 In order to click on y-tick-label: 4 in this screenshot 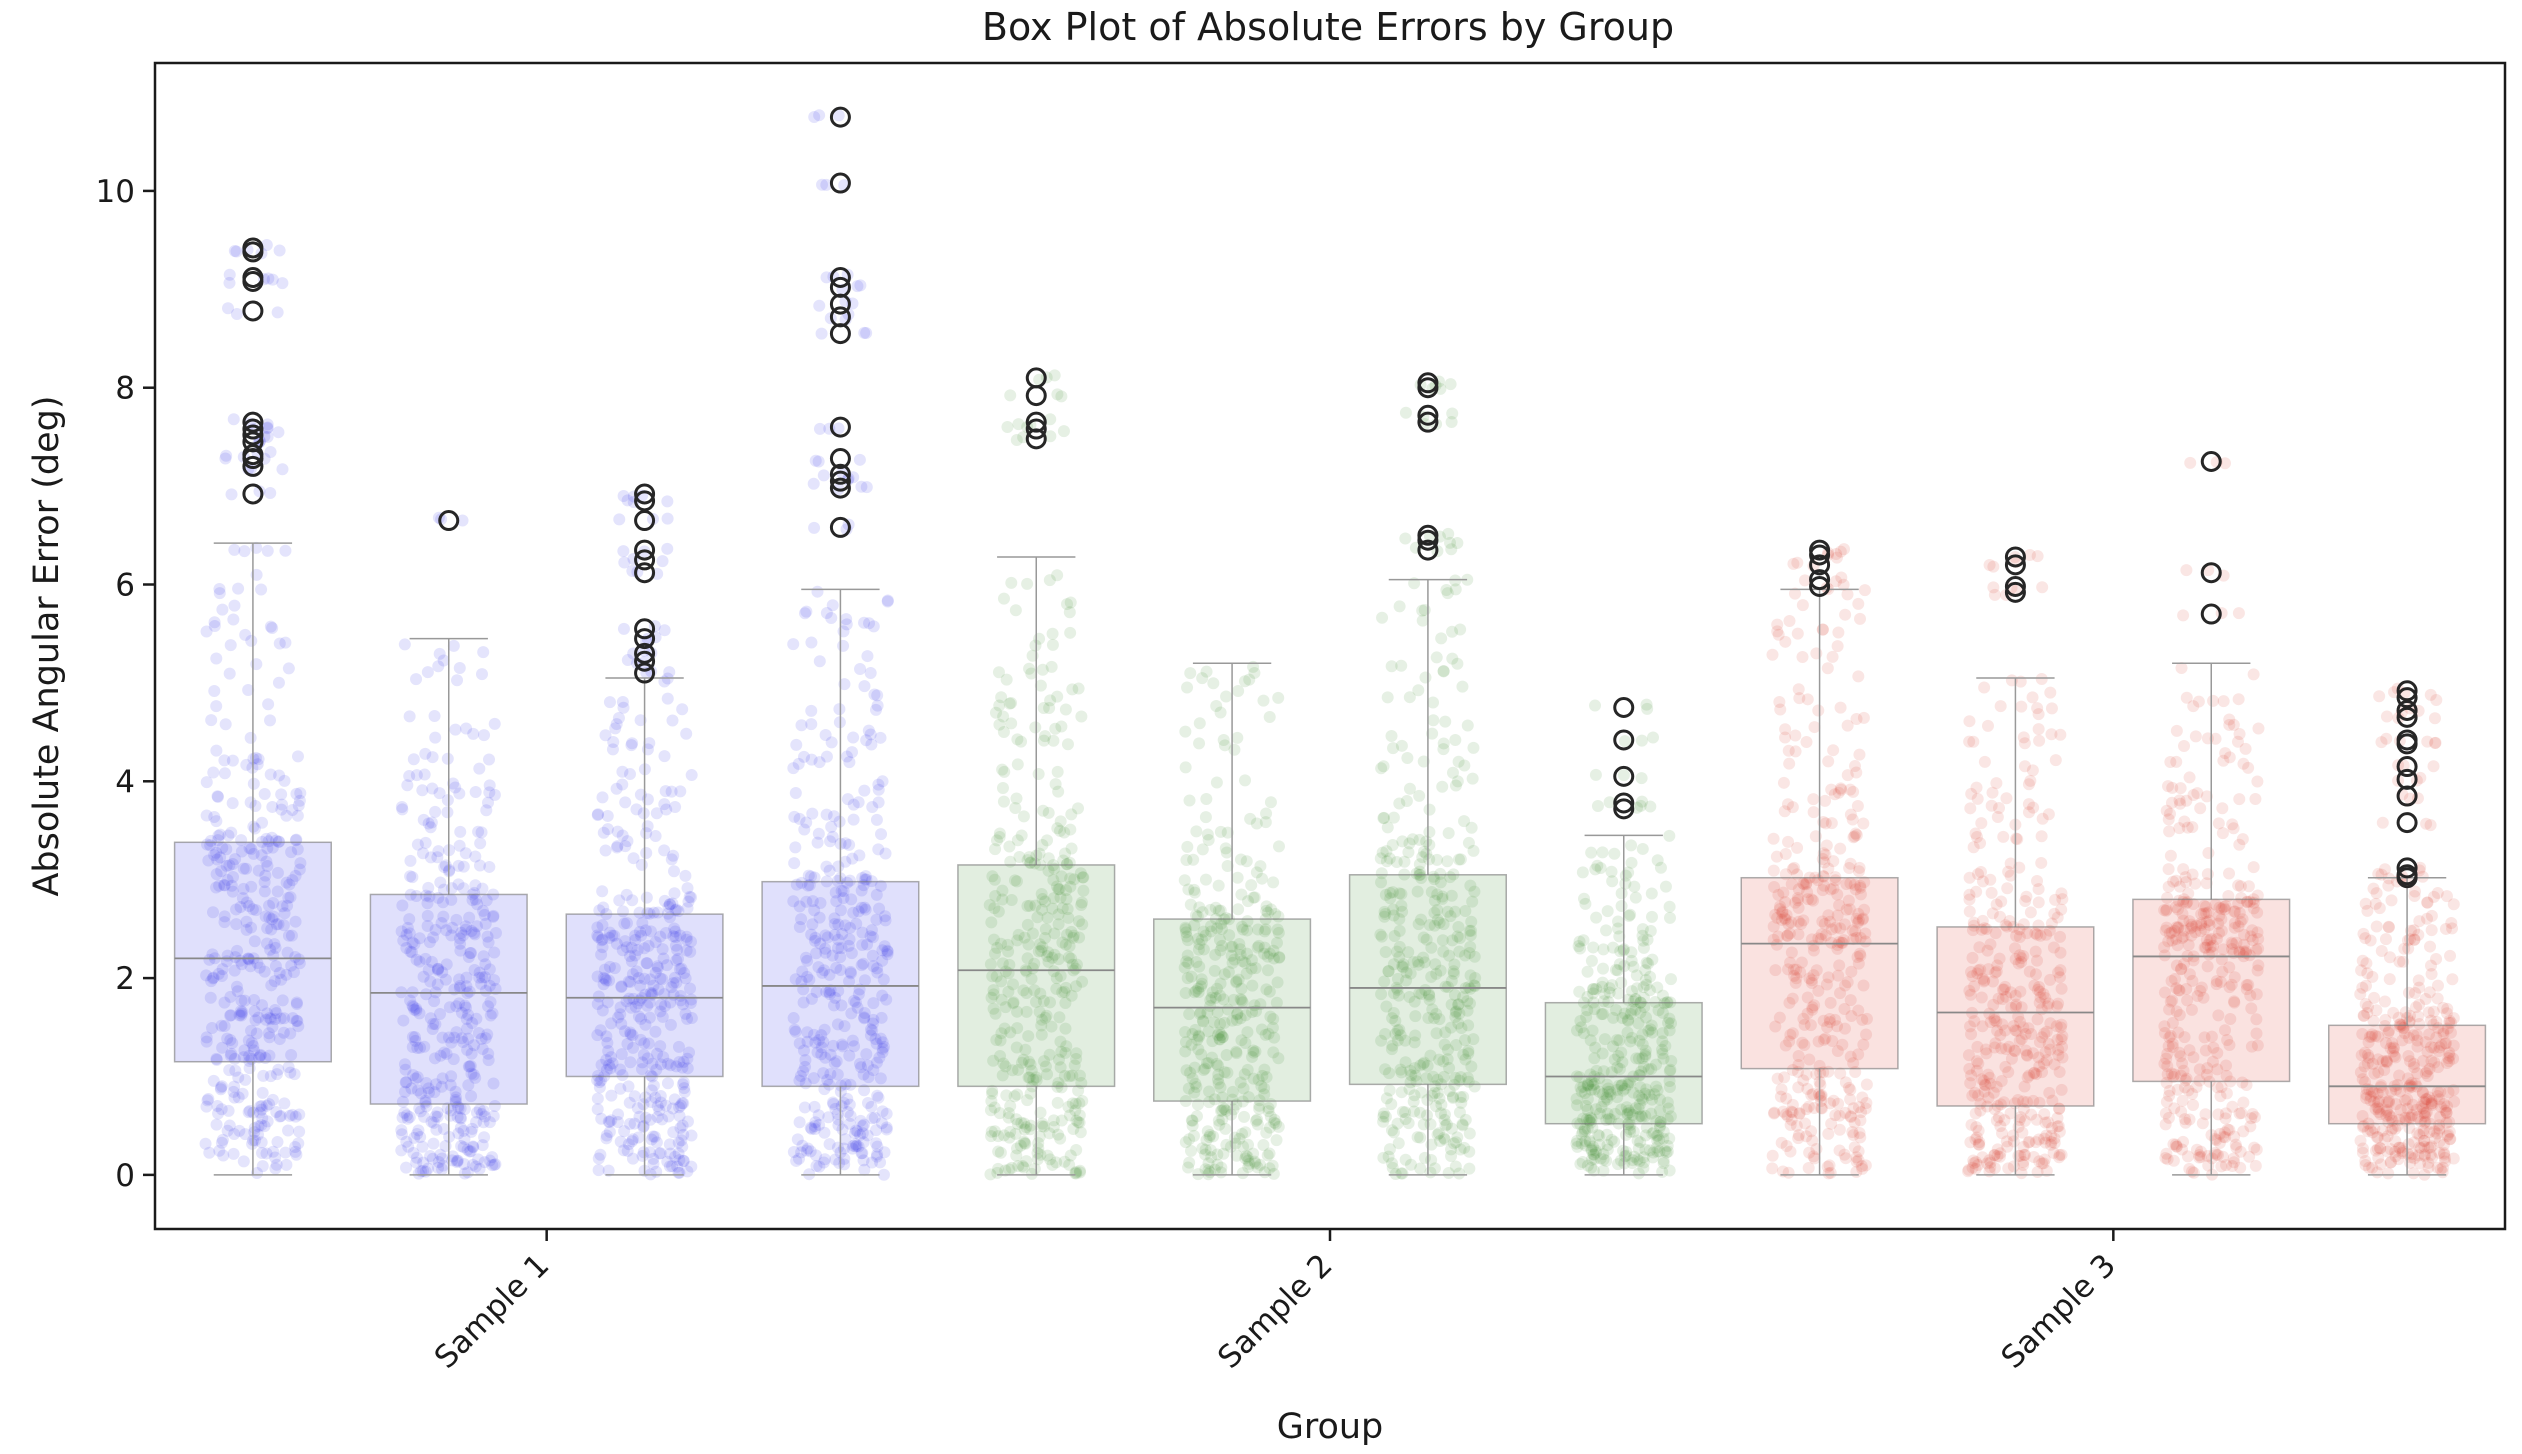, I will do `click(125, 782)`.